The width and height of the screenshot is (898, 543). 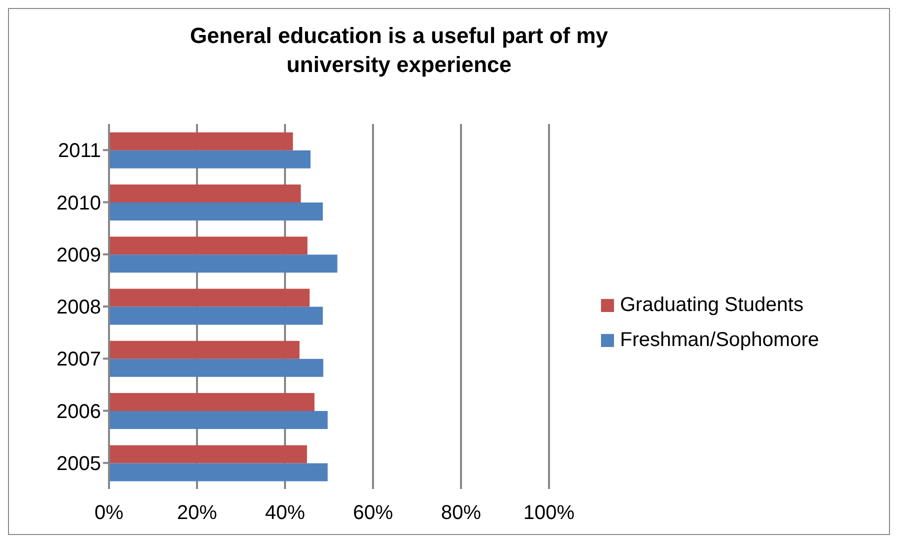 I want to click on x-tick-label: 80%, so click(x=461, y=513).